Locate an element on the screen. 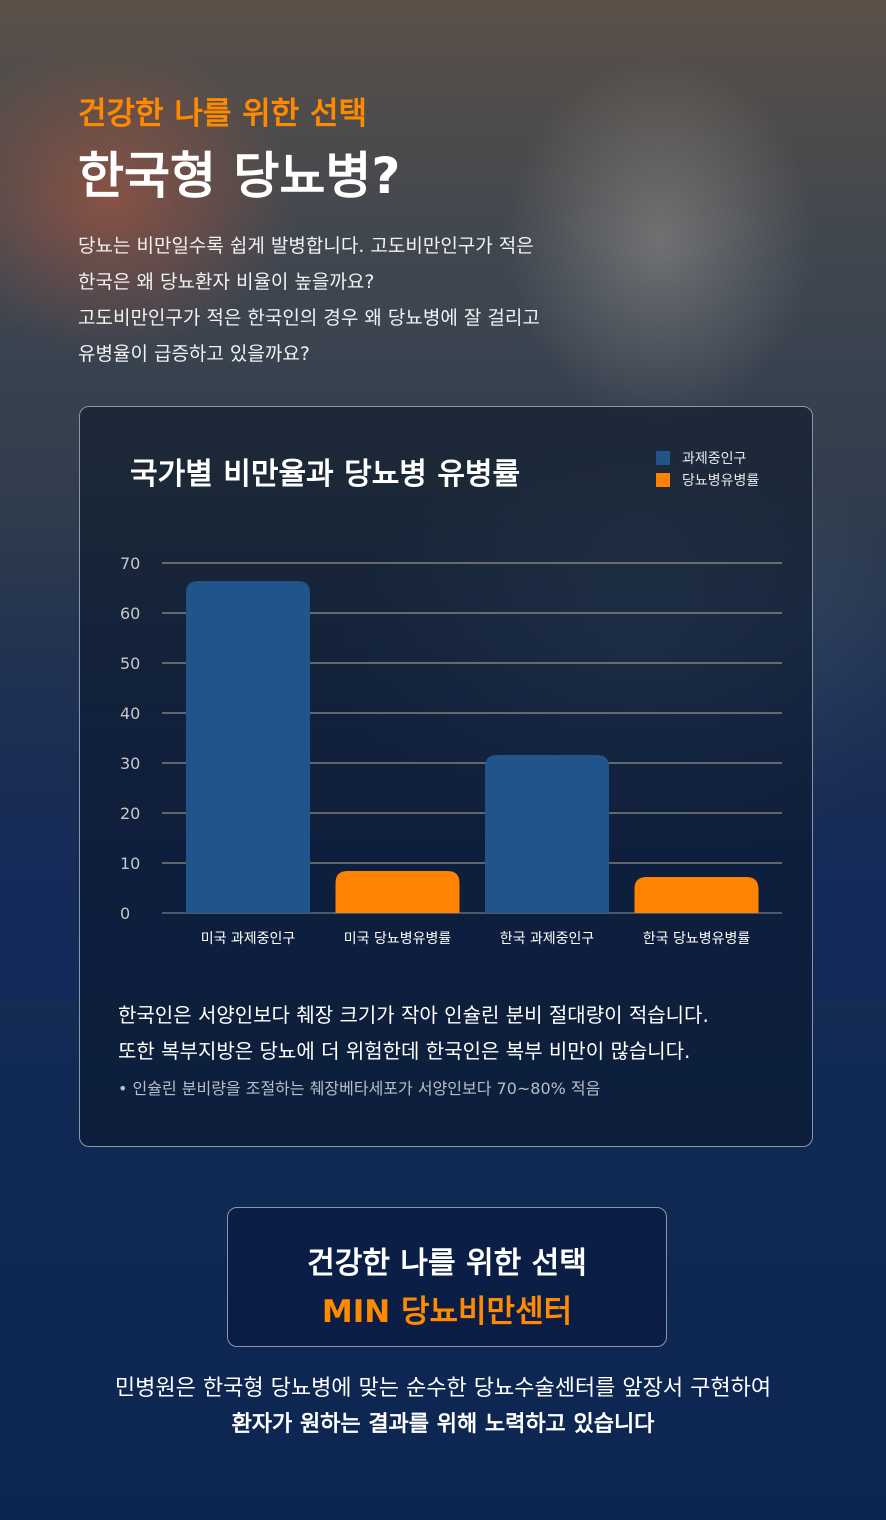 The image size is (886, 1520). banner-line-1: 건강한 나를 위한 선택 is located at coordinates (447, 1263).